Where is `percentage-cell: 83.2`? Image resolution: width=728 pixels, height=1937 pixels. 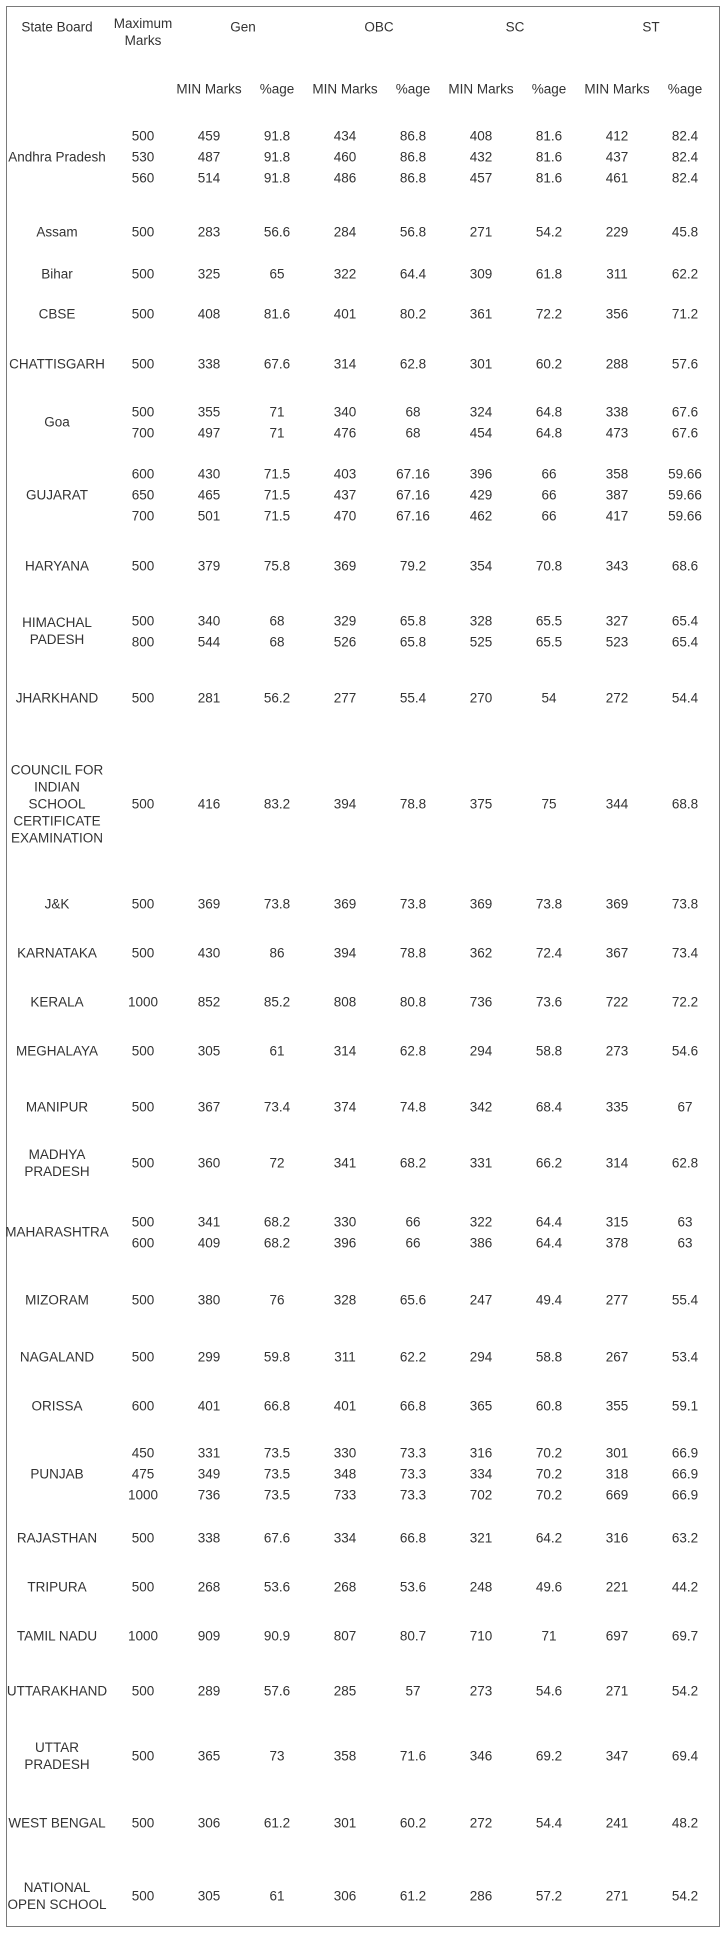
percentage-cell: 83.2 is located at coordinates (277, 804).